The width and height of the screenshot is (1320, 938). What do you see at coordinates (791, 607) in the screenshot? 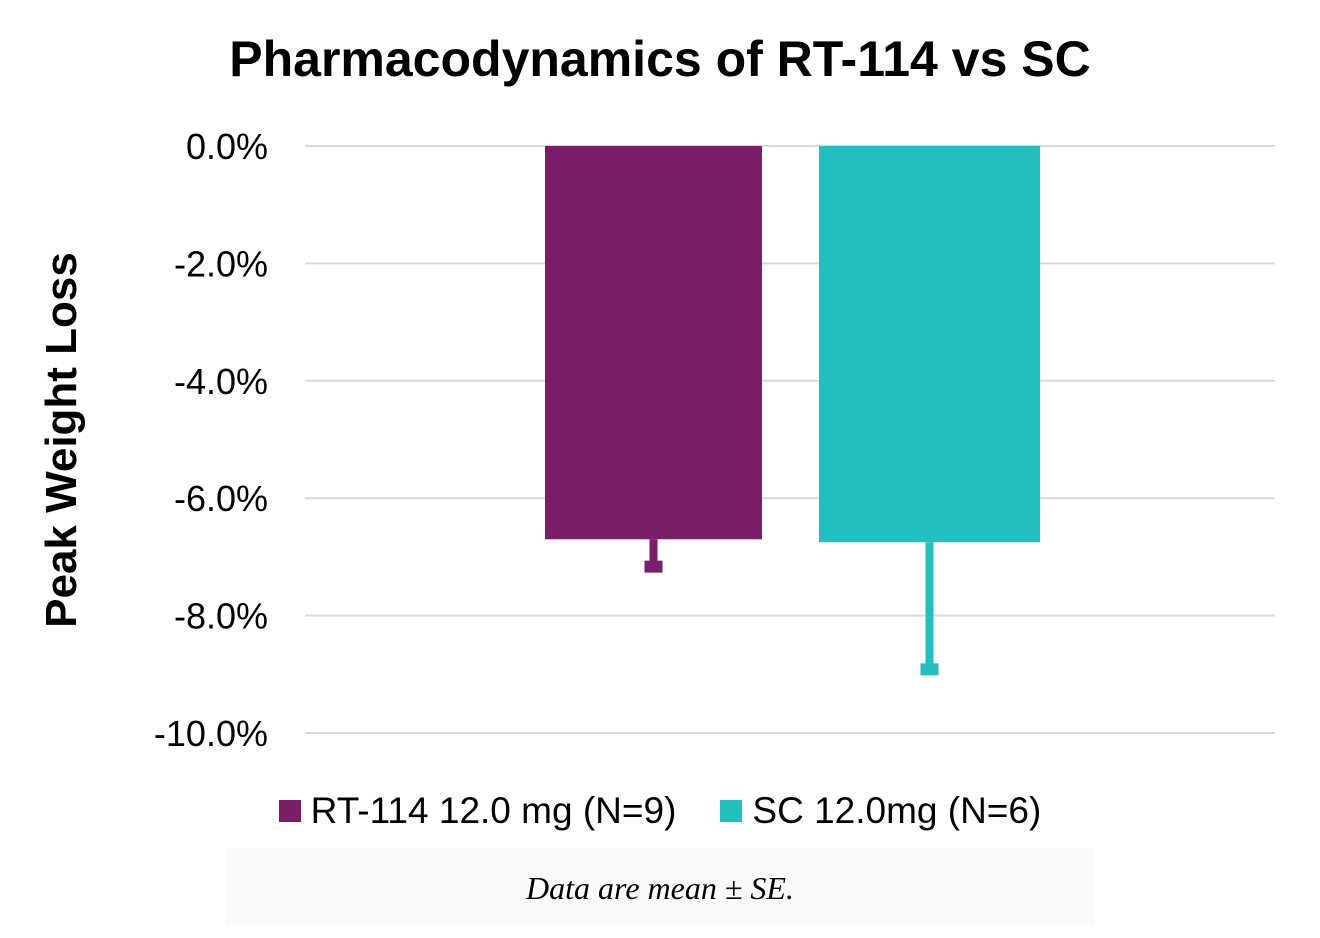
I see `error-bars` at bounding box center [791, 607].